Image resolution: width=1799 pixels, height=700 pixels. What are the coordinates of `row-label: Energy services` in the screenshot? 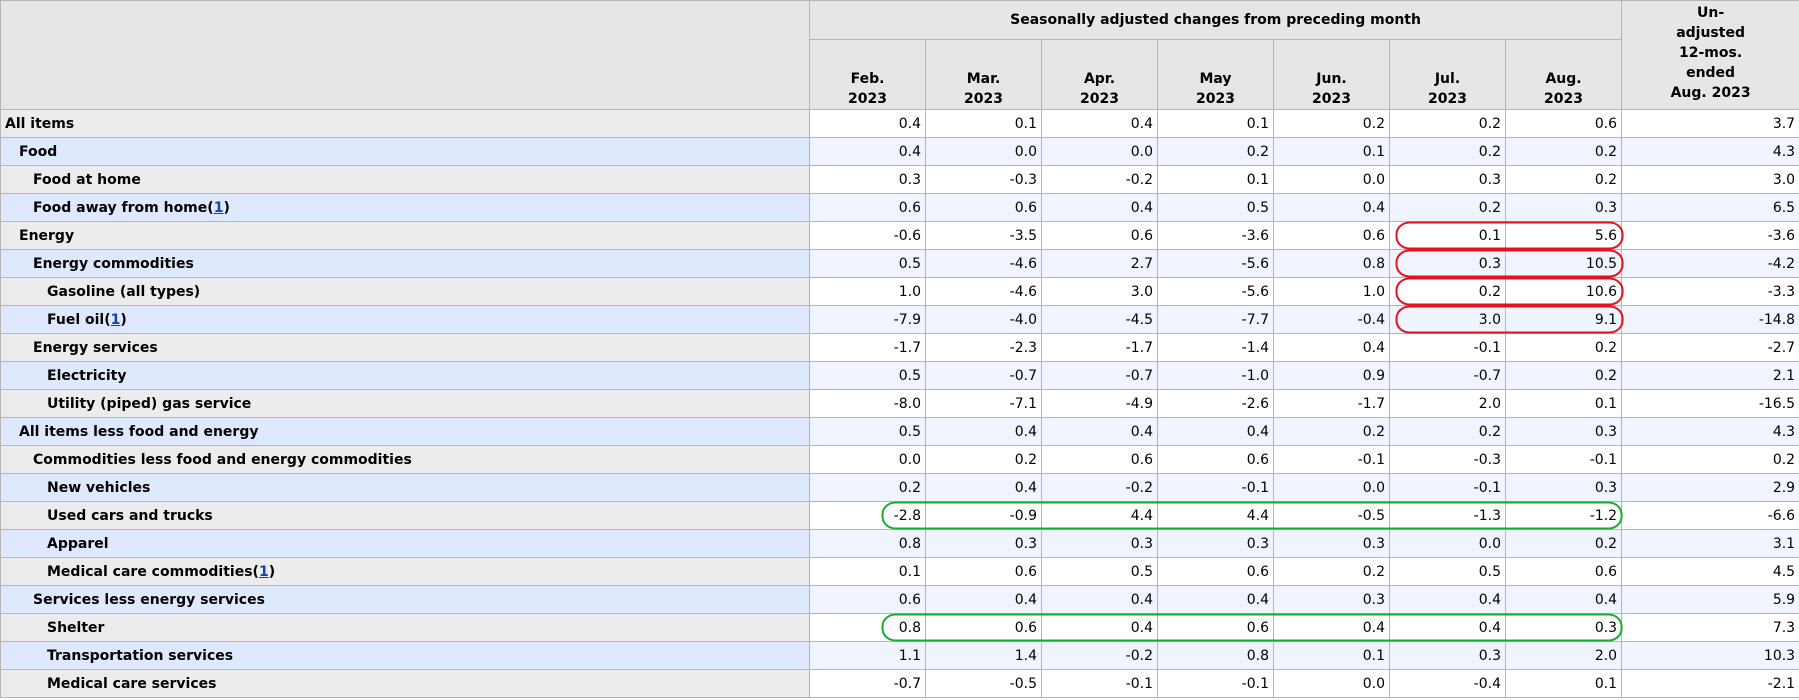 It's located at (405, 347).